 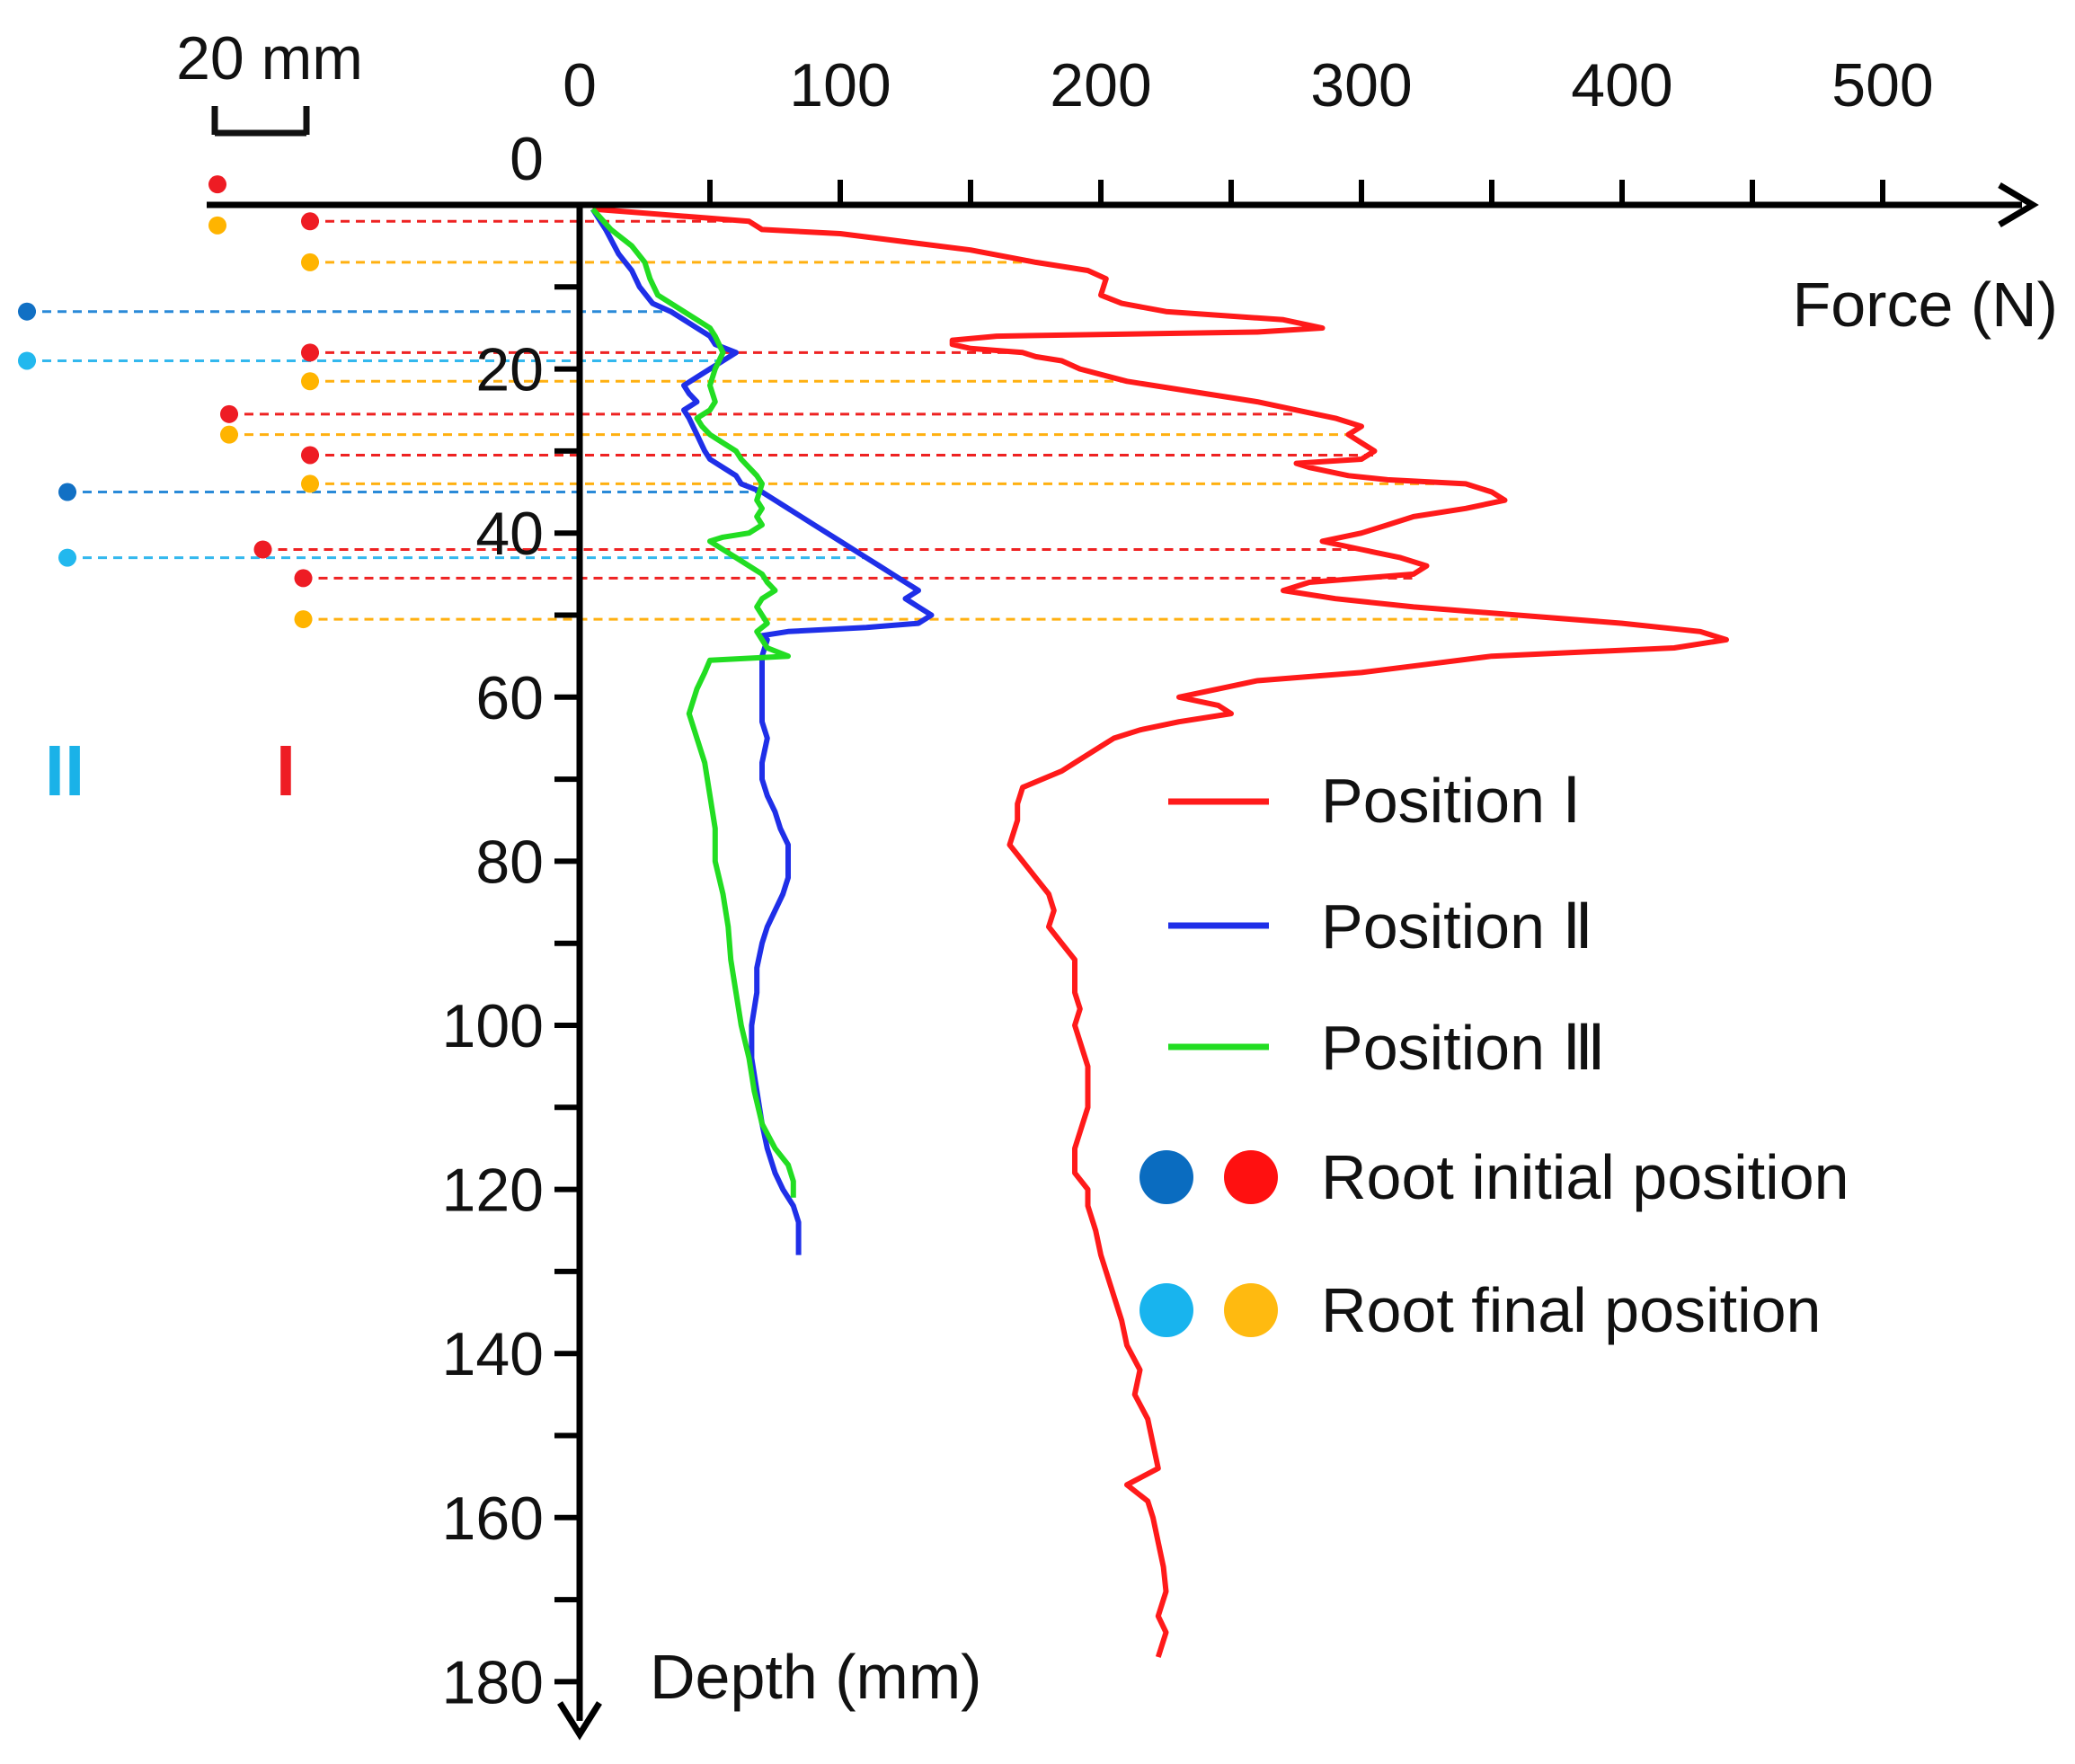 What do you see at coordinates (1251, 1177) in the screenshot?
I see `legend-dot-initial-red` at bounding box center [1251, 1177].